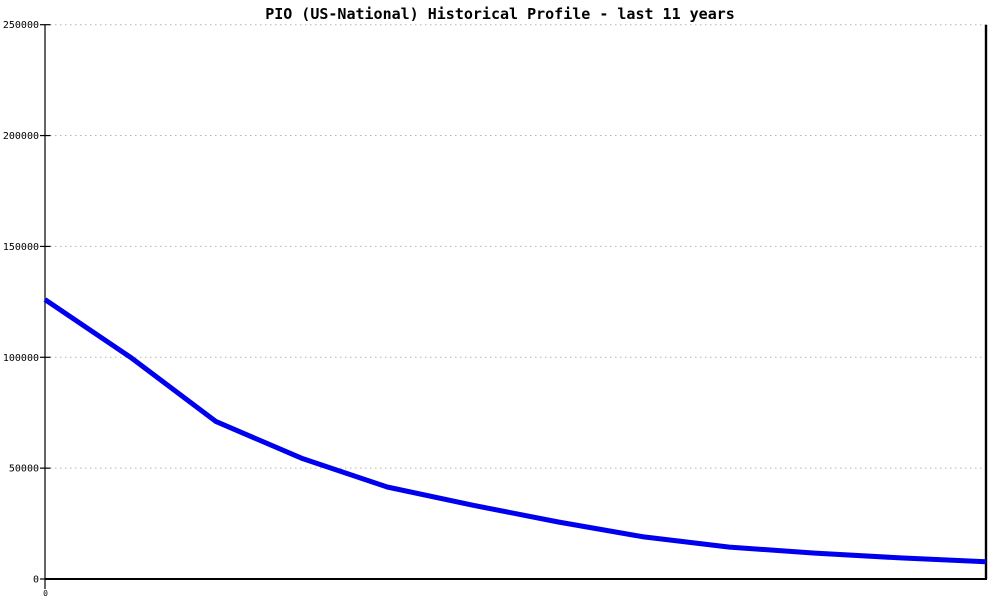  Describe the element at coordinates (21, 247) in the screenshot. I see `y-axis-tick-label: 150000` at that location.